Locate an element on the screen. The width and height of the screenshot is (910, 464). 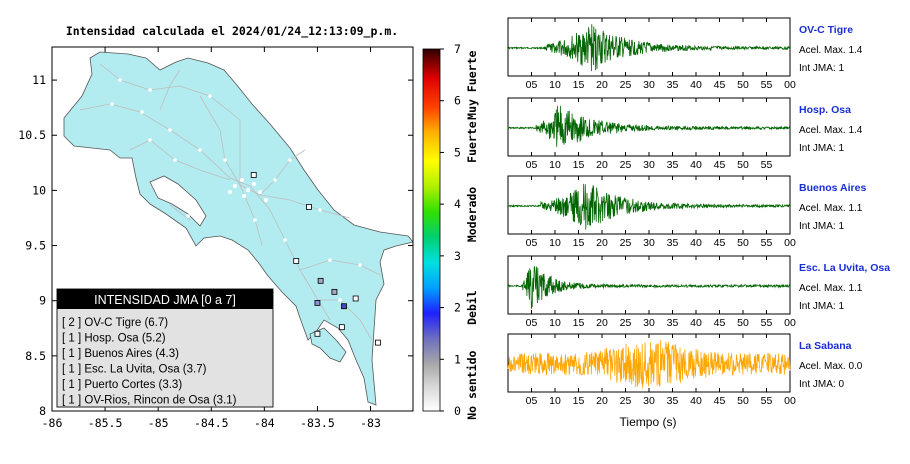
colorbar-tick-label: 4 is located at coordinates (457, 204).